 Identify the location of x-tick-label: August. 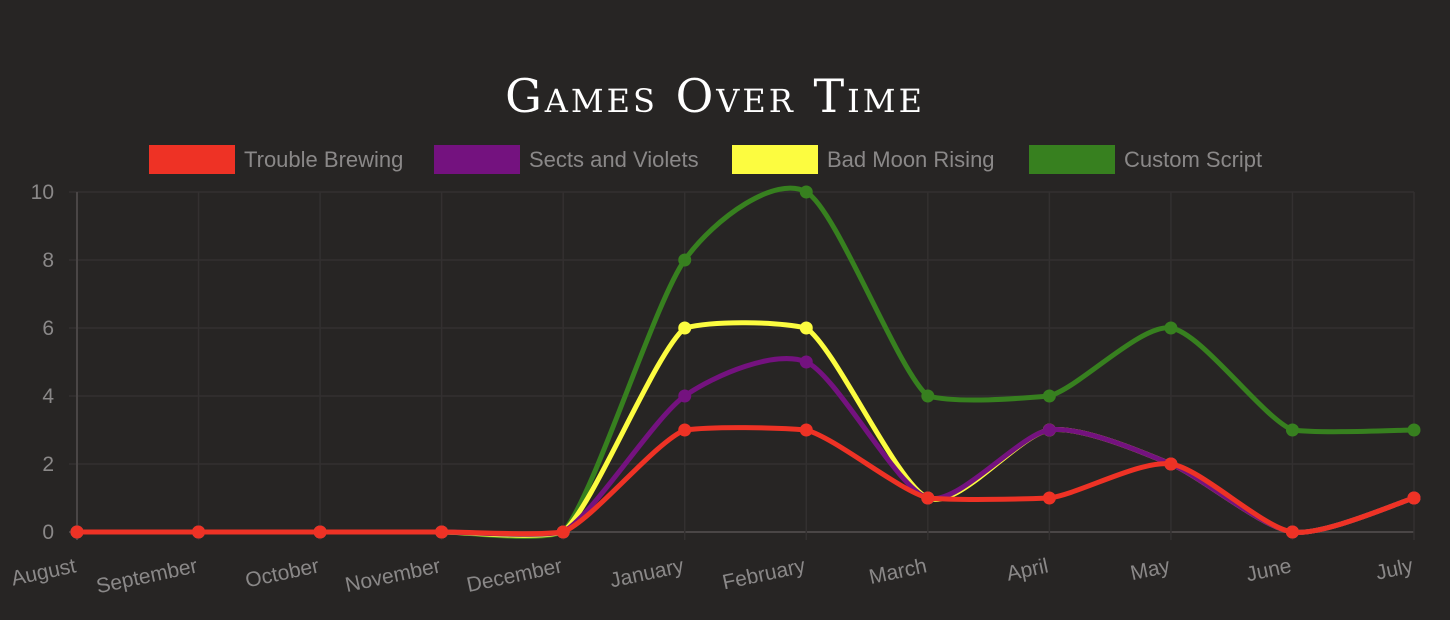
(43, 572).